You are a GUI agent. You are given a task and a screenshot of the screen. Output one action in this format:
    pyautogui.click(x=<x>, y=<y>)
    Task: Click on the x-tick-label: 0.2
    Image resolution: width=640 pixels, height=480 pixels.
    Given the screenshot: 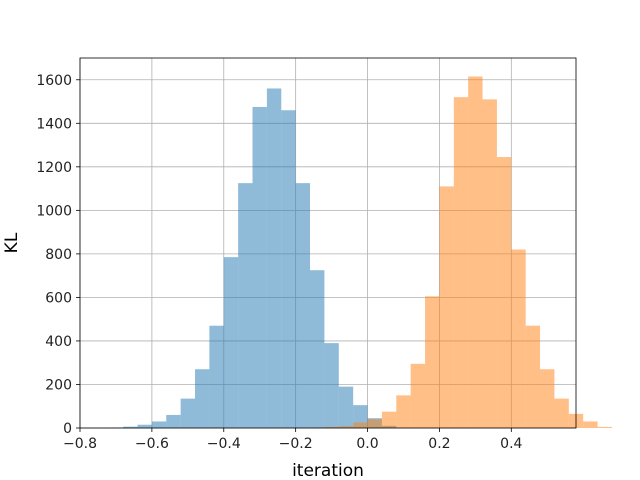 What is the action you would take?
    pyautogui.click(x=439, y=444)
    